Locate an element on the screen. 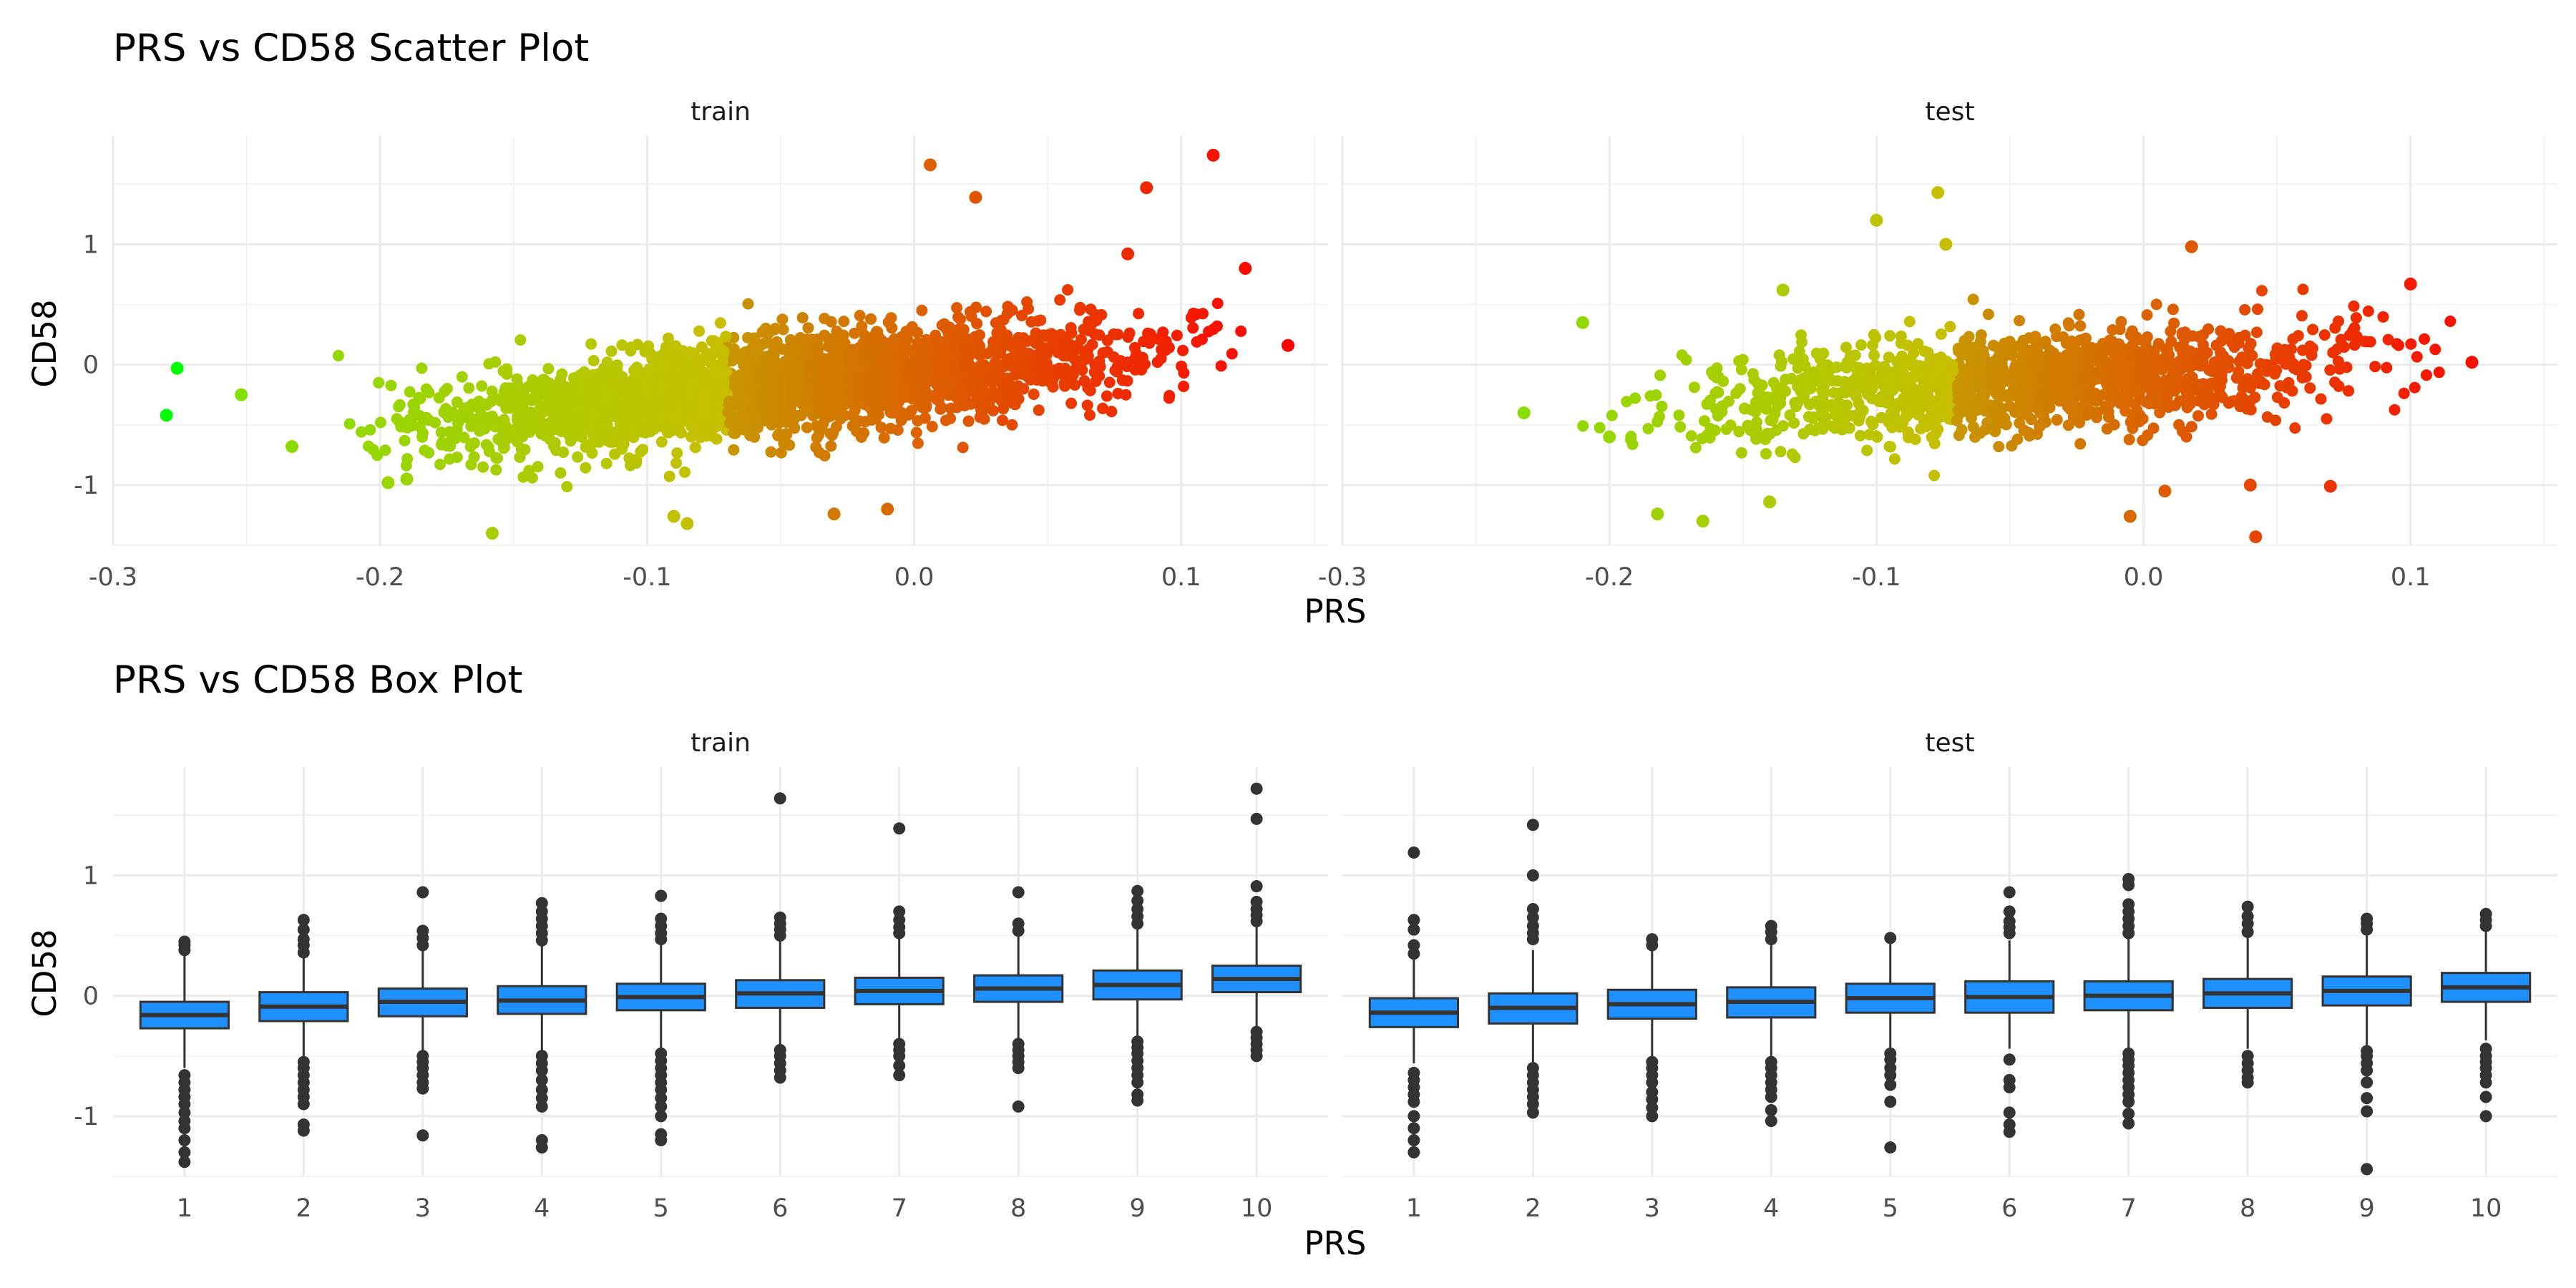 The image size is (2576, 1288). x-tick-label: 9 is located at coordinates (2367, 1208).